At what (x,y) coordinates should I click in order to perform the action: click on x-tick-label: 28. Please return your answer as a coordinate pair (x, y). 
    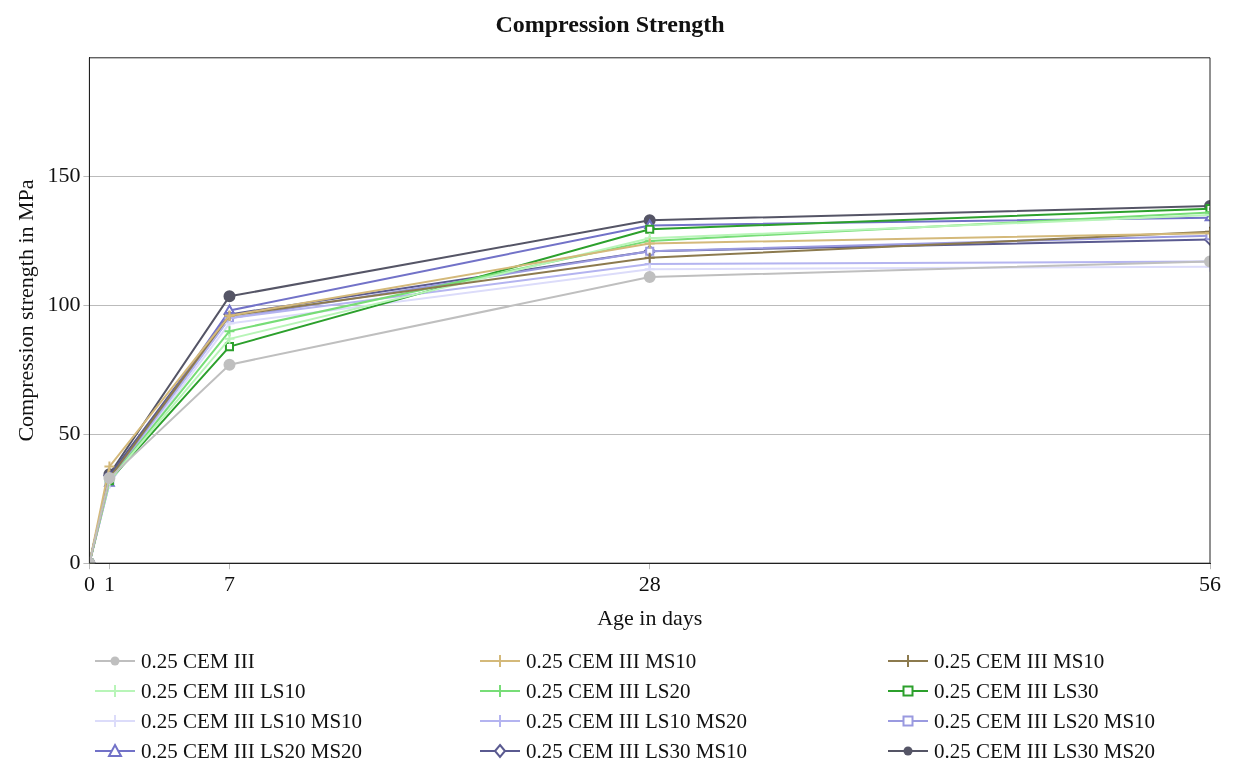
    Looking at the image, I should click on (649, 584).